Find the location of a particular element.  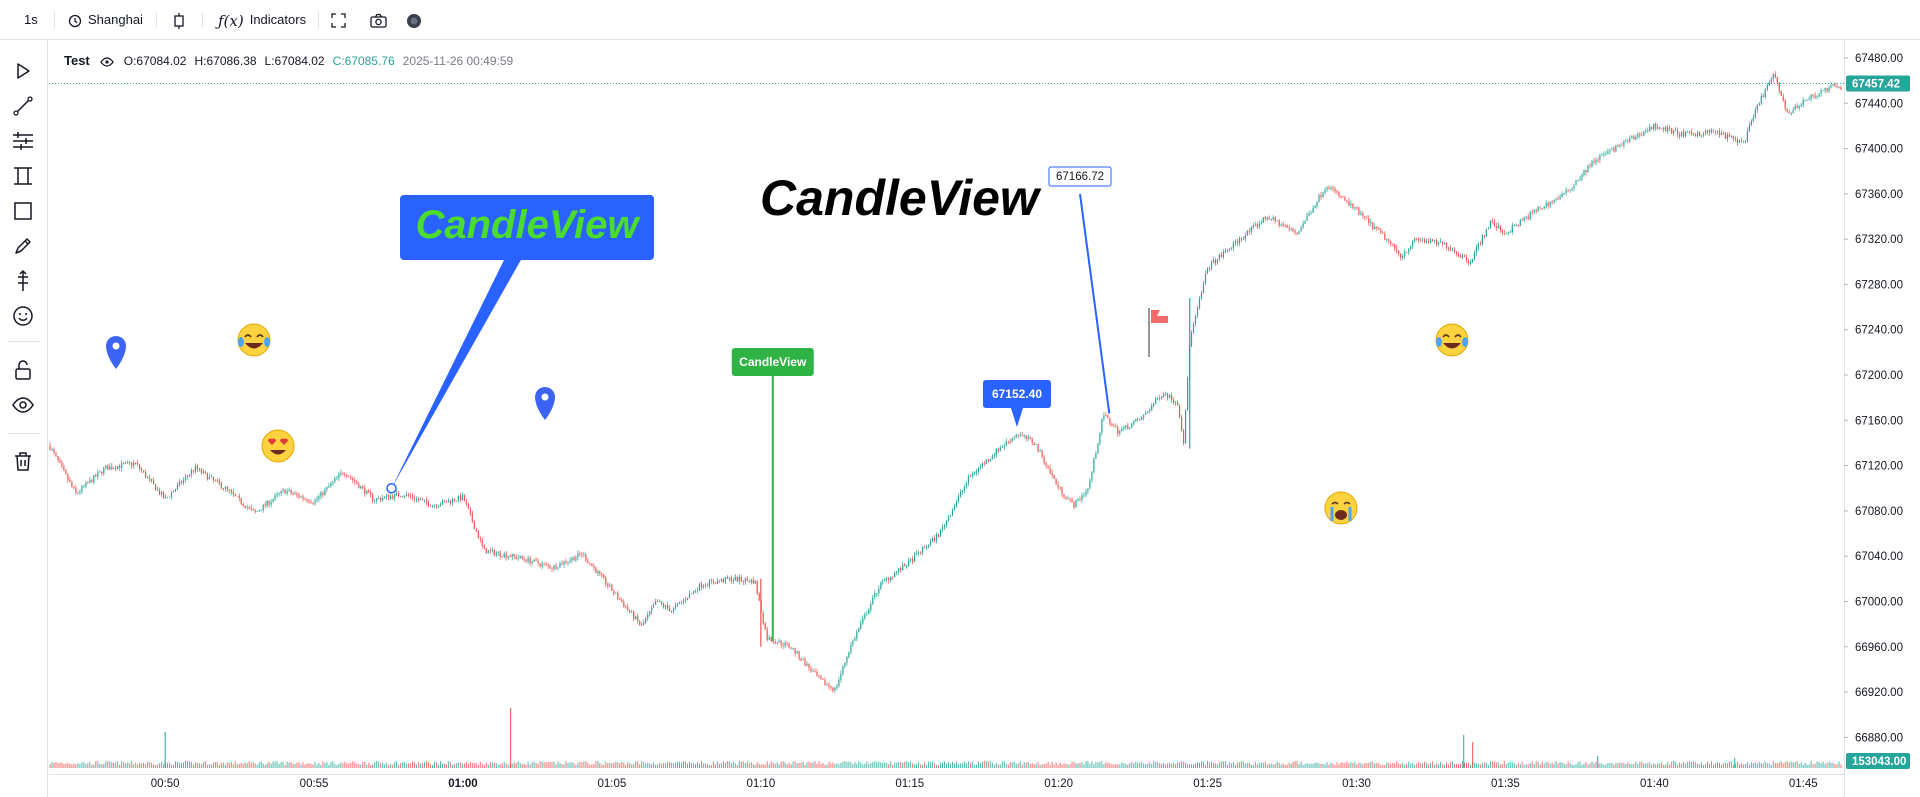

callout-pointer is located at coordinates (456, 373).